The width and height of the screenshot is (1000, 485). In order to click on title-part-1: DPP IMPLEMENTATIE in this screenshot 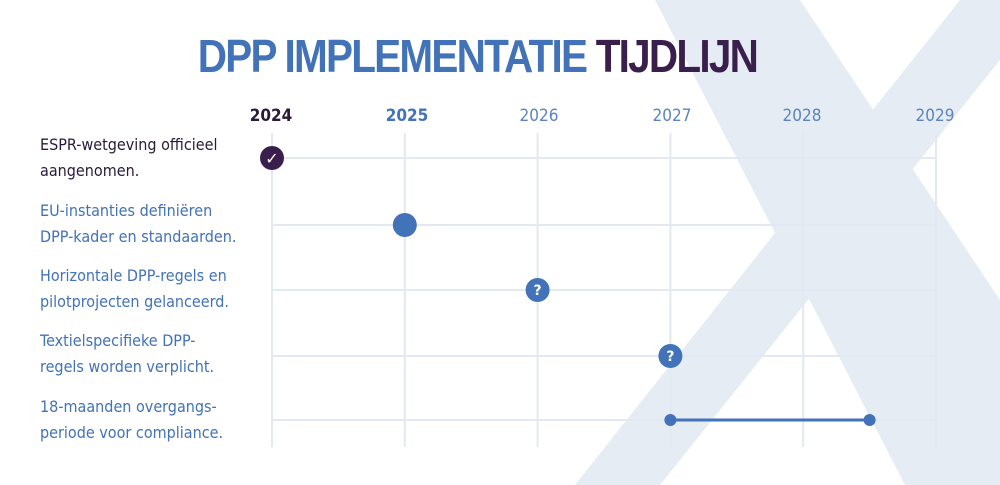, I will do `click(392, 56)`.